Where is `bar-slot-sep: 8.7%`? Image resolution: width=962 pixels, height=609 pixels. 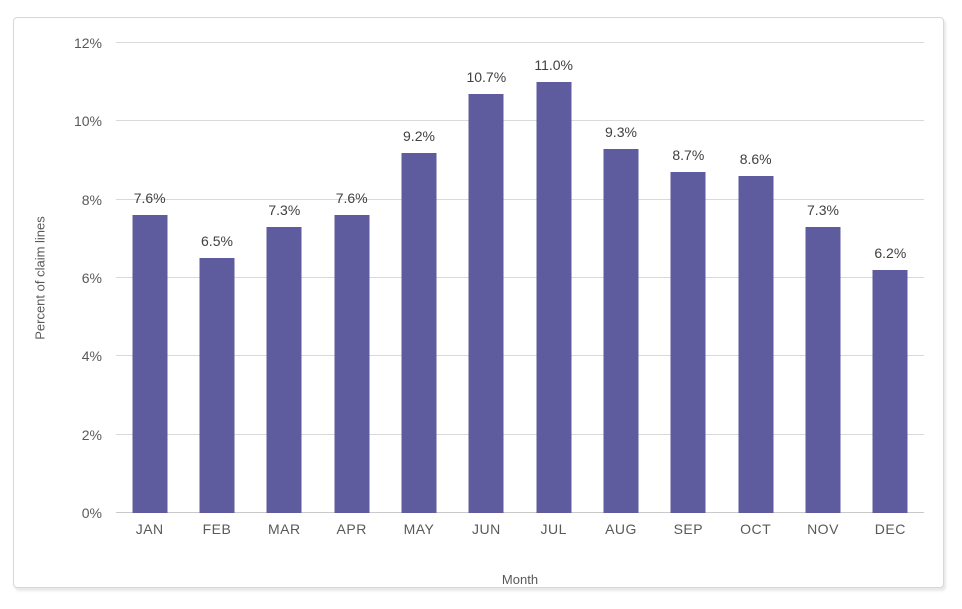
bar-slot-sep: 8.7% is located at coordinates (688, 278).